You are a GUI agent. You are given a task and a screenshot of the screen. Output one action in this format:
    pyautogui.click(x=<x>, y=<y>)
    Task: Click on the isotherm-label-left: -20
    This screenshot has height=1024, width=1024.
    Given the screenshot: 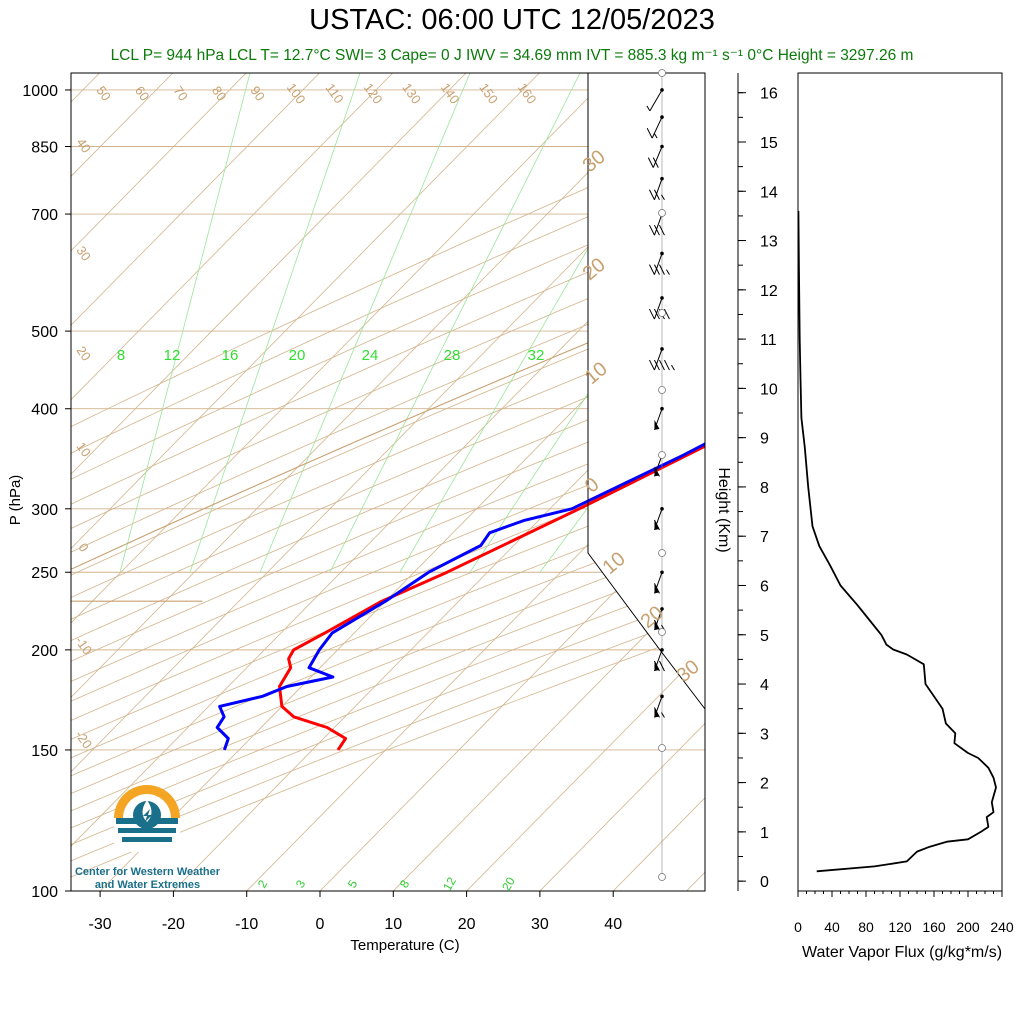 What is the action you would take?
    pyautogui.click(x=83, y=739)
    